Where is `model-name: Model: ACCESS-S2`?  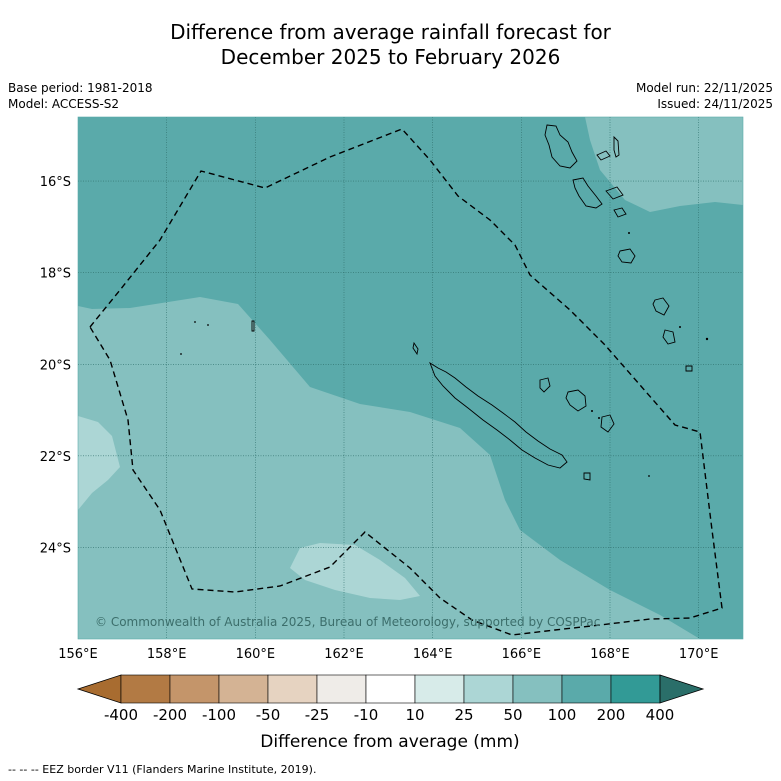
model-name: Model: ACCESS-S2 is located at coordinates (64, 104).